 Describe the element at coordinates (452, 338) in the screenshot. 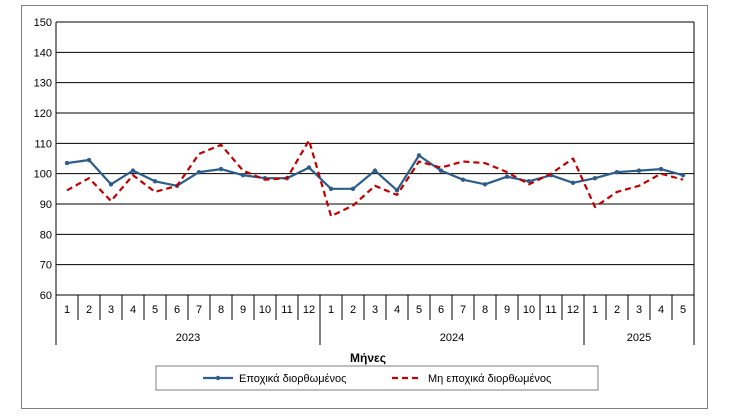

I see `x-group-label: 2024` at that location.